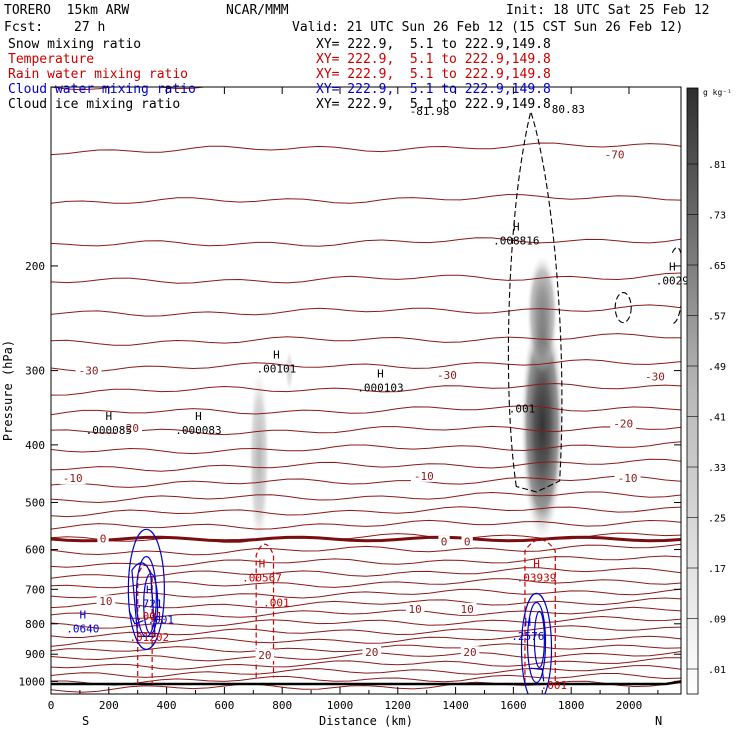 This screenshot has width=740, height=740. Describe the element at coordinates (277, 368) in the screenshot. I see `extremum-value: .00101` at that location.